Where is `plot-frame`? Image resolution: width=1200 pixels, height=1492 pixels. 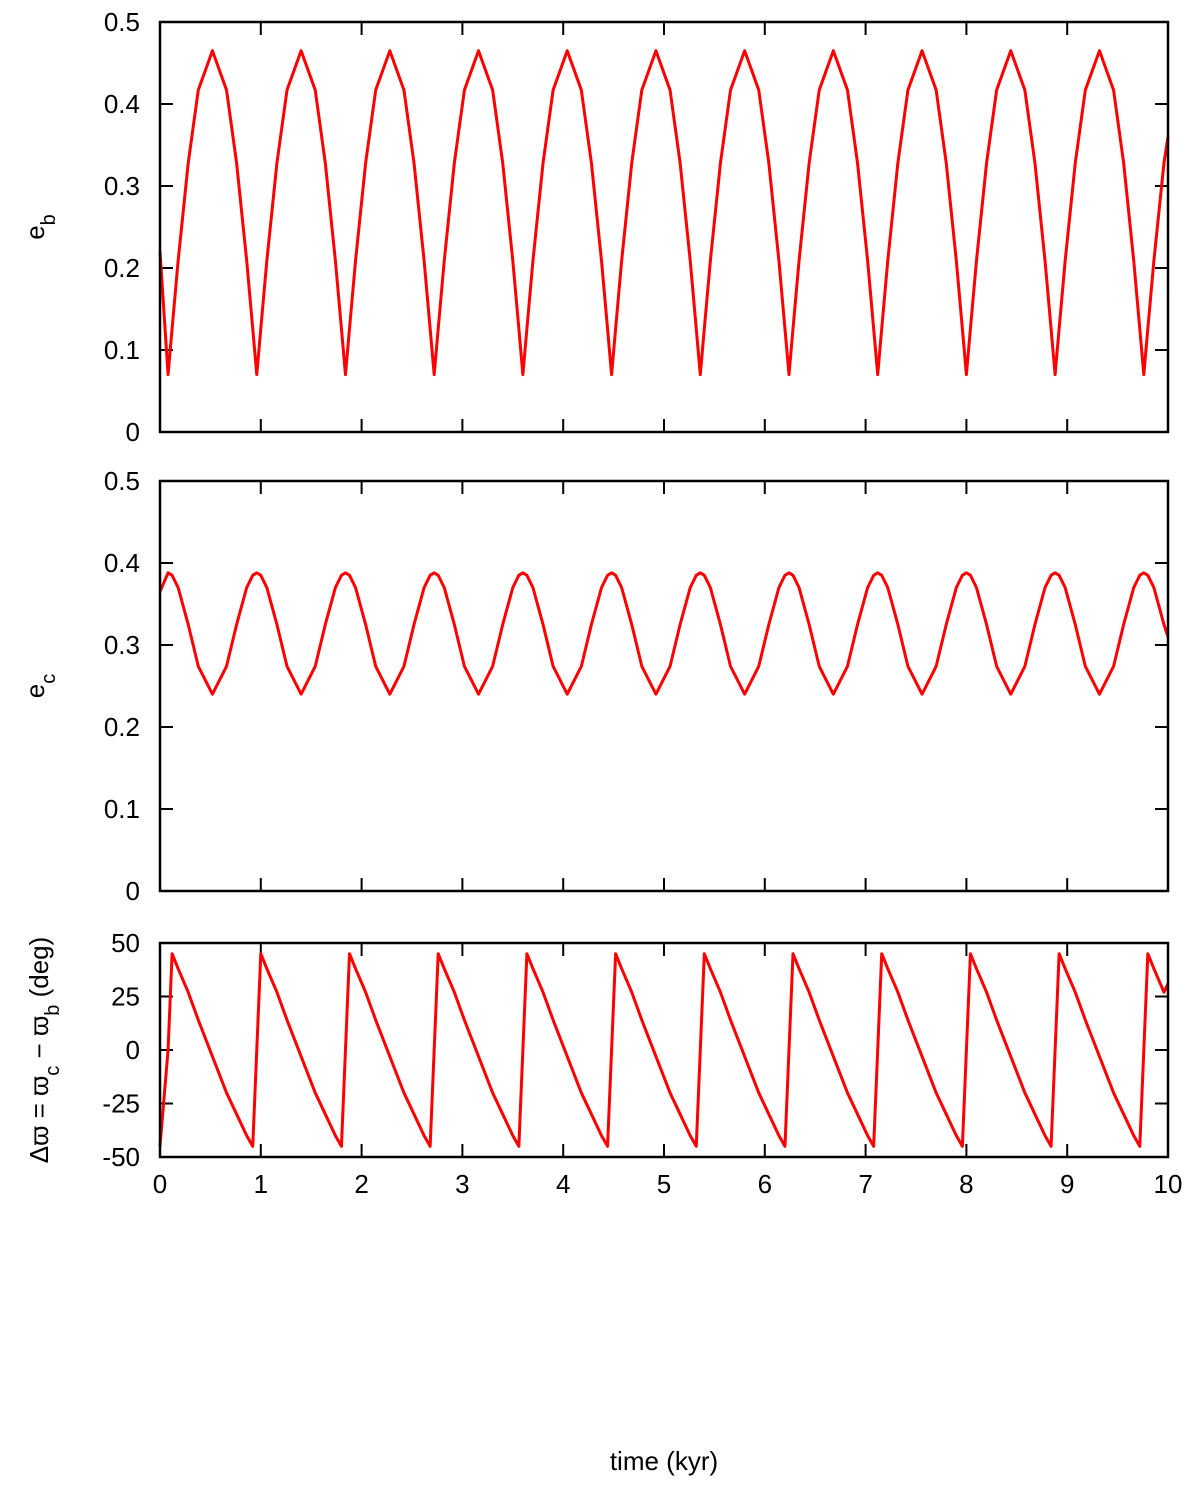 plot-frame is located at coordinates (664, 1050).